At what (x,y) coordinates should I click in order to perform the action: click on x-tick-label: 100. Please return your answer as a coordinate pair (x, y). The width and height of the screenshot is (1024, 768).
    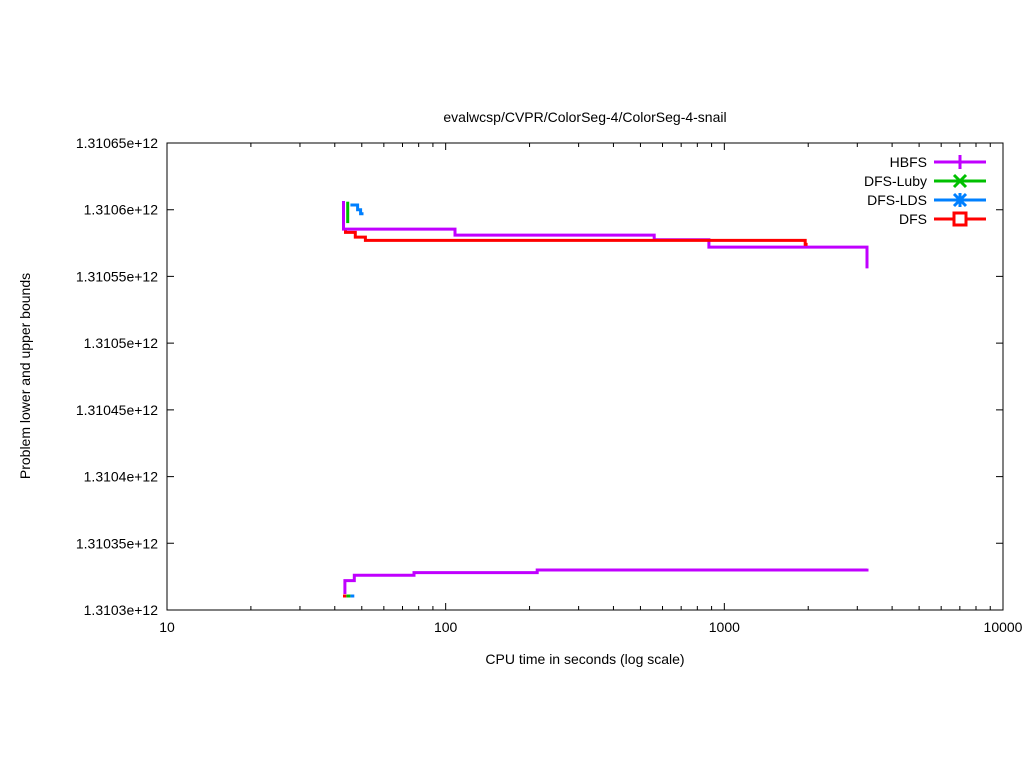
    Looking at the image, I should click on (446, 627).